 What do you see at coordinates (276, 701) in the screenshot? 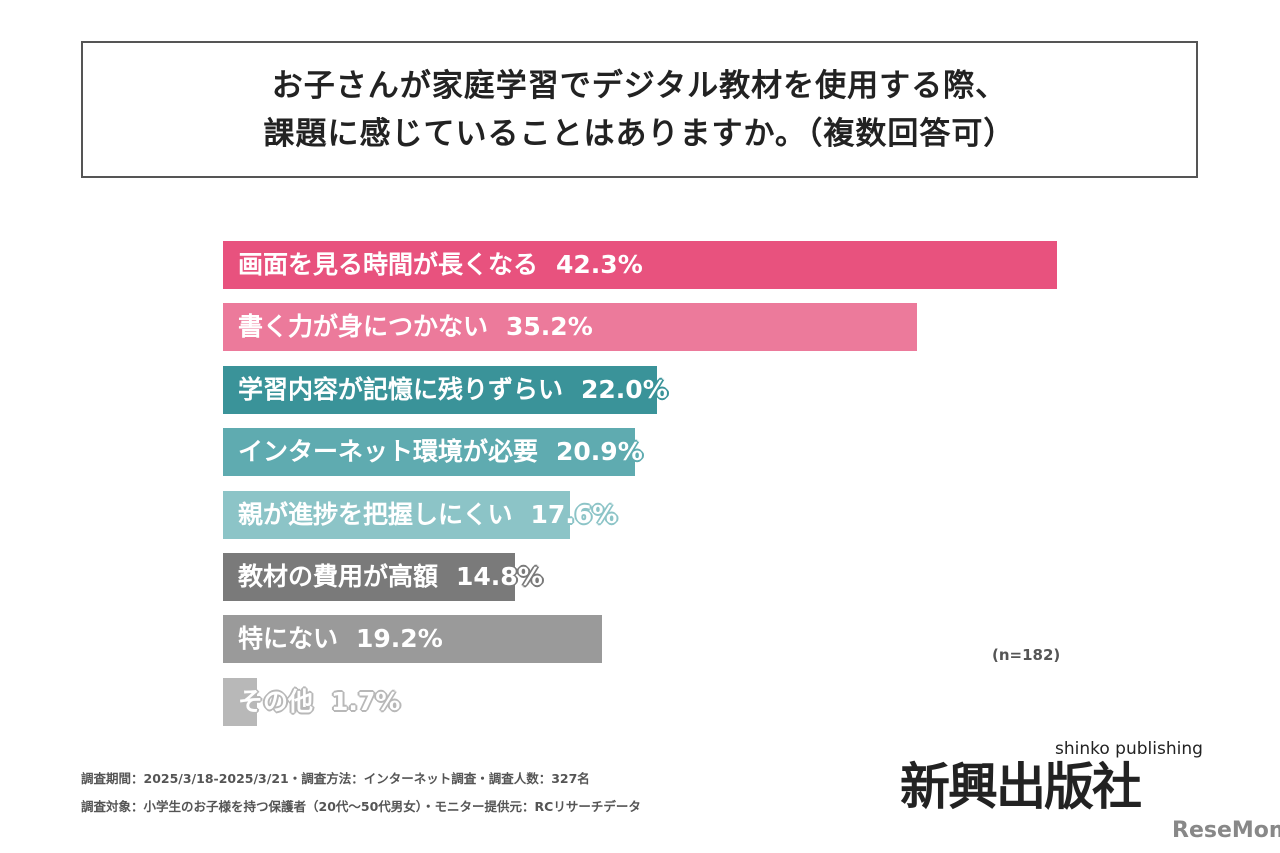
I see `category-label: その他` at bounding box center [276, 701].